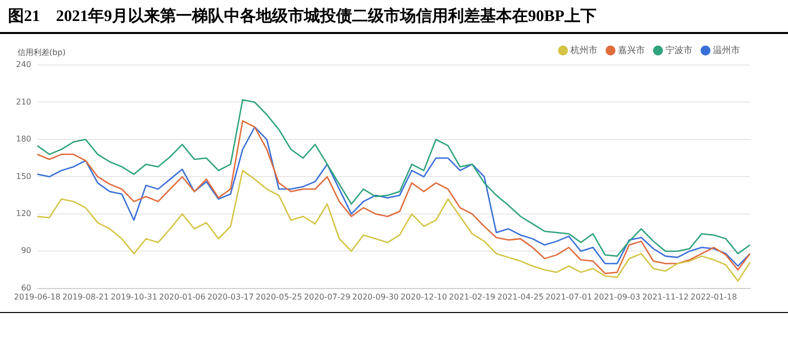  What do you see at coordinates (26, 251) in the screenshot?
I see `y-tick-label: 90` at bounding box center [26, 251].